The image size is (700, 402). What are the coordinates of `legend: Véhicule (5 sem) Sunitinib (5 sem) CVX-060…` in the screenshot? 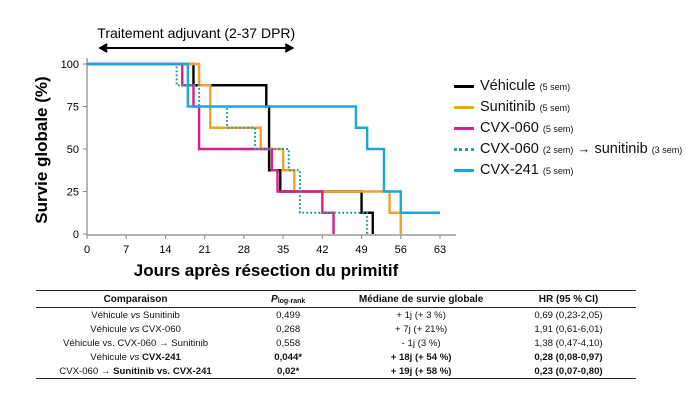 It's located at (577, 128).